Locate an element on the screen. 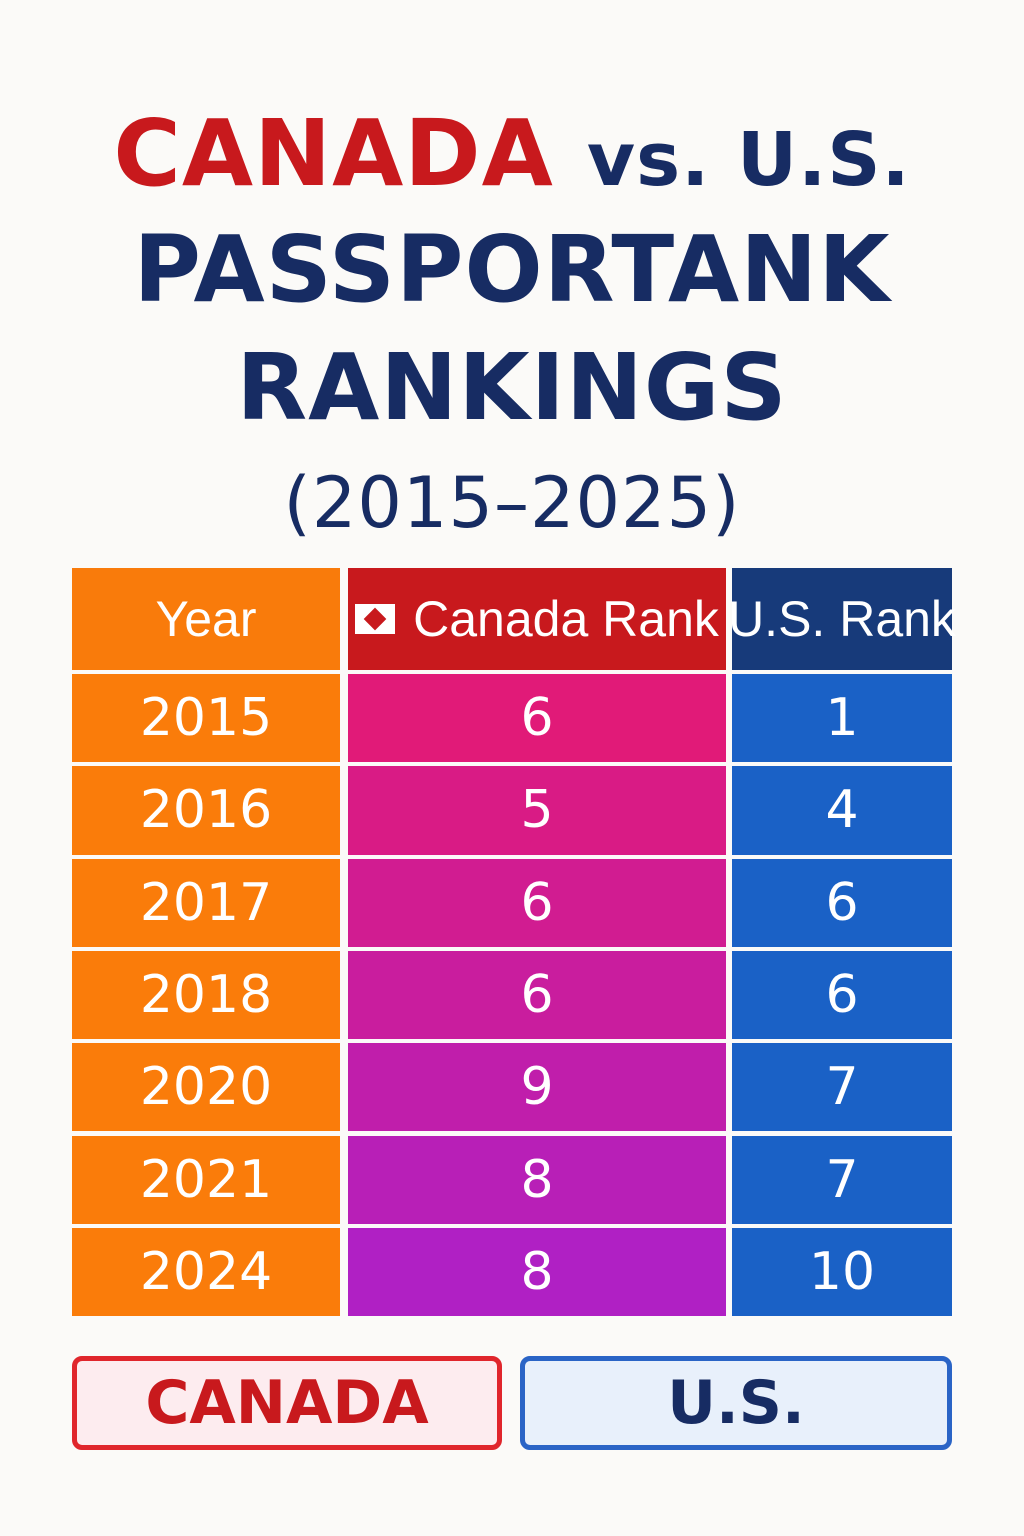  header-year-label: Year is located at coordinates (206, 619).